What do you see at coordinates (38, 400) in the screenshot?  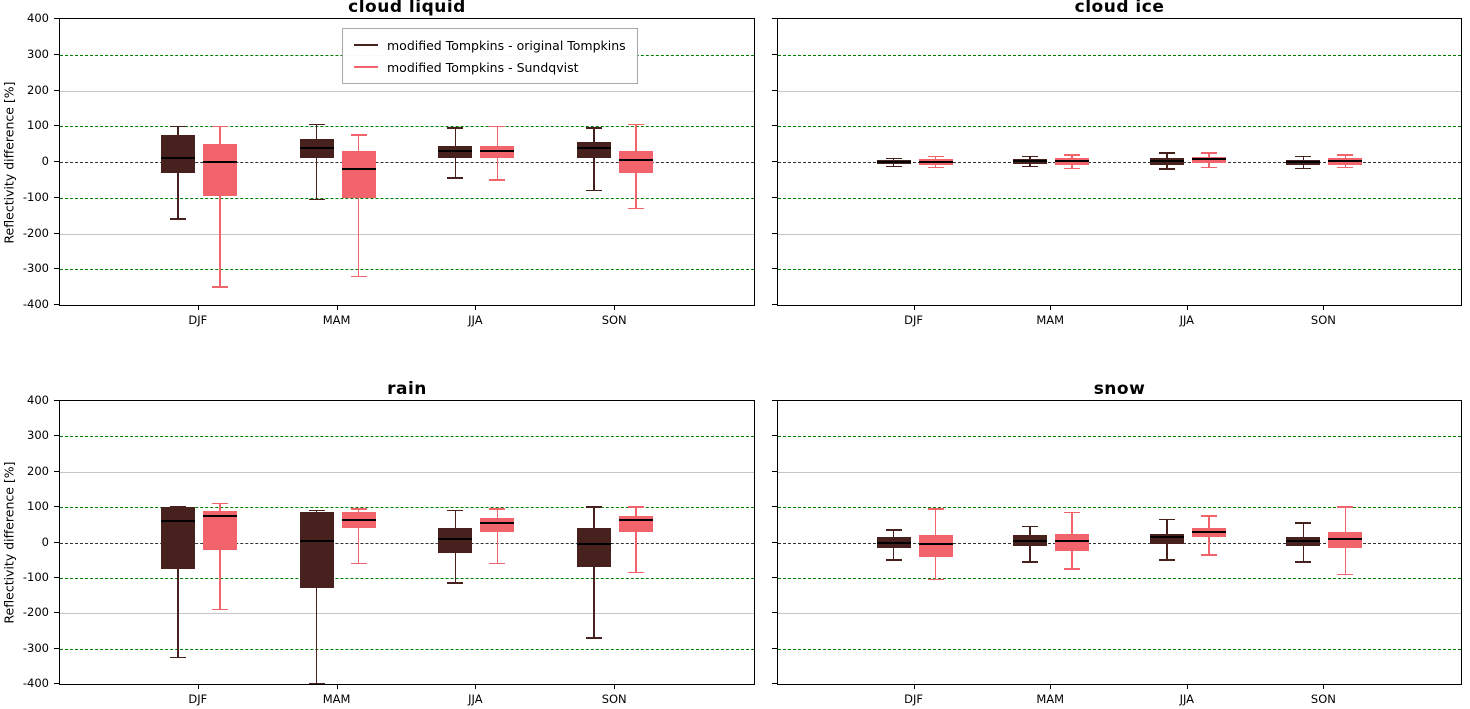 I see `y-tick-label: 400` at bounding box center [38, 400].